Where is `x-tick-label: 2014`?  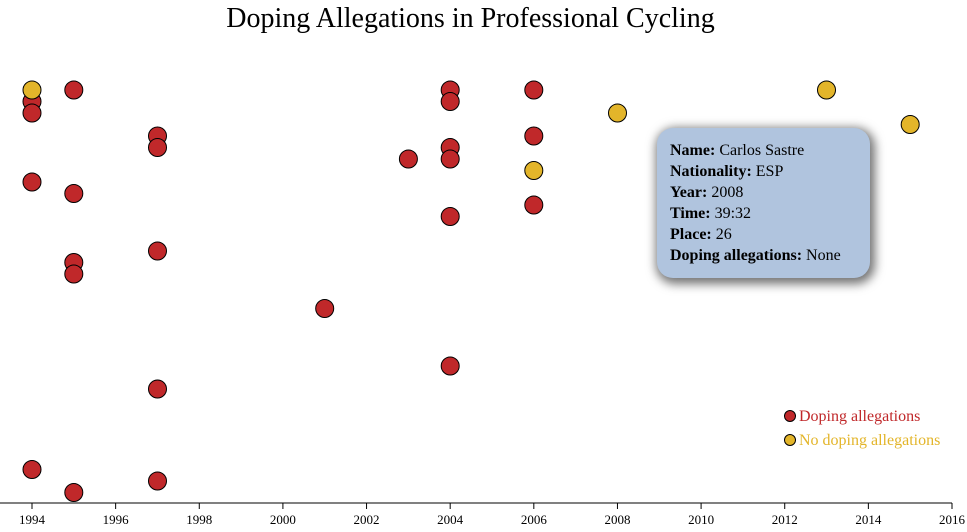
x-tick-label: 2014 is located at coordinates (868, 519).